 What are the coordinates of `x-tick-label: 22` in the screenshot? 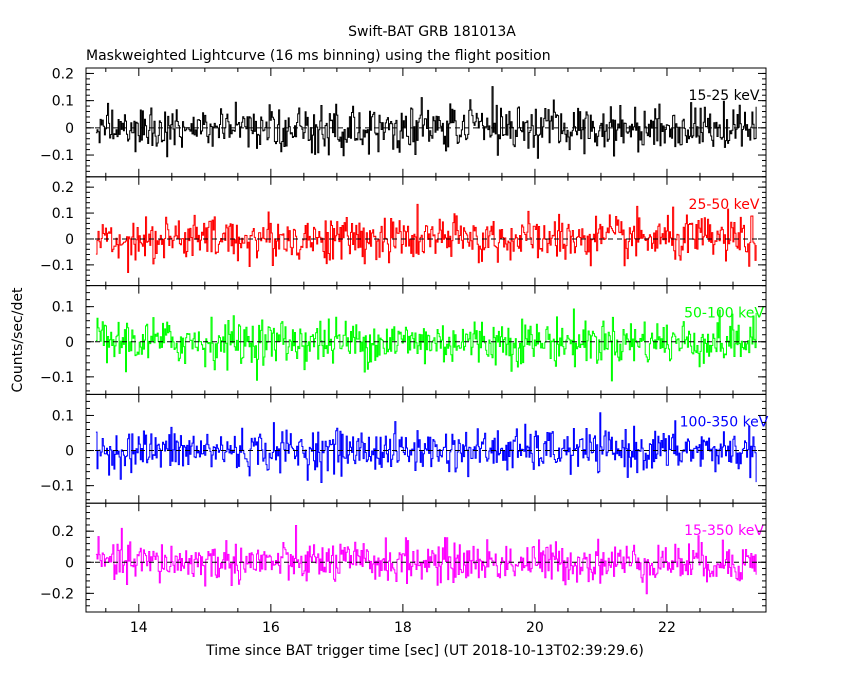 It's located at (667, 628).